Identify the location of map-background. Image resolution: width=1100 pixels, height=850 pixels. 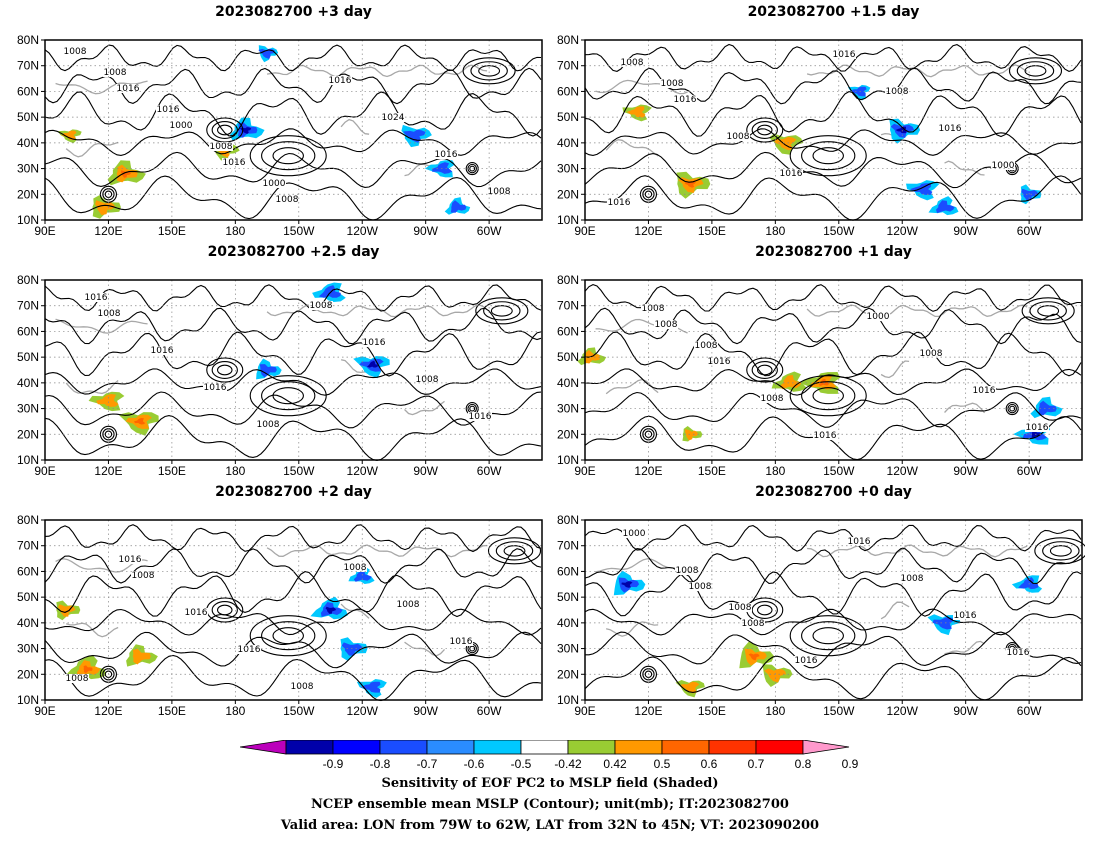
(833, 130).